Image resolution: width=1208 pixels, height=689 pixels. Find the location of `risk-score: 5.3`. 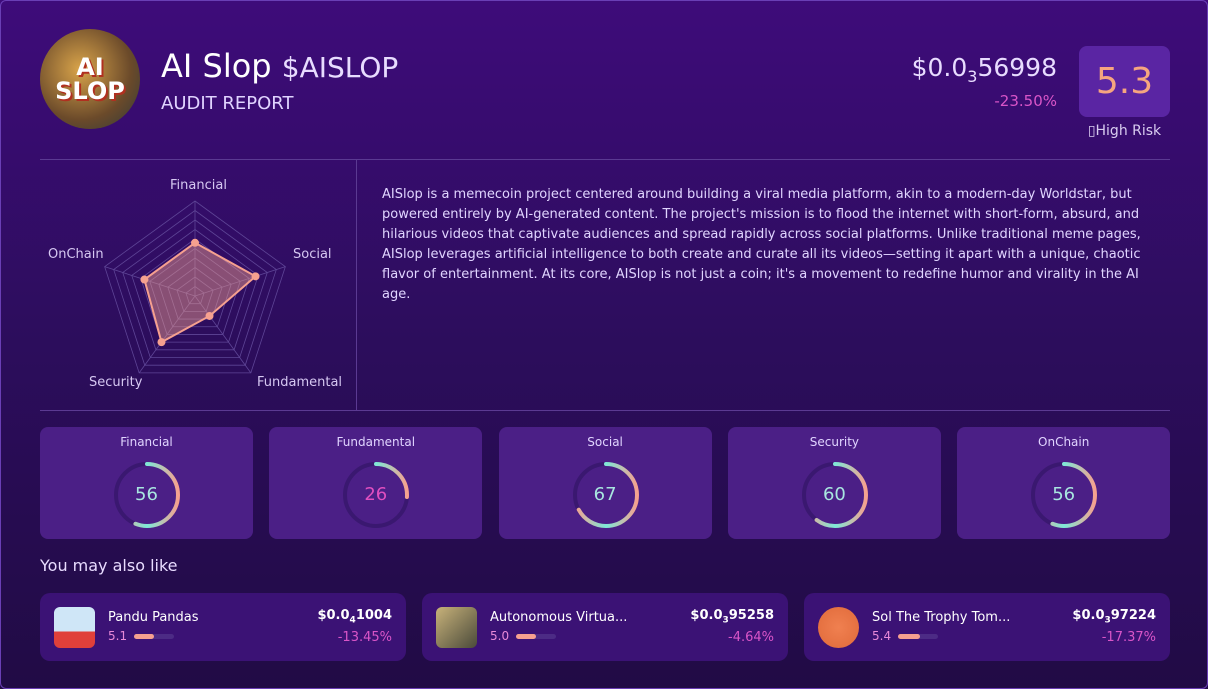

risk-score: 5.3 is located at coordinates (1124, 81).